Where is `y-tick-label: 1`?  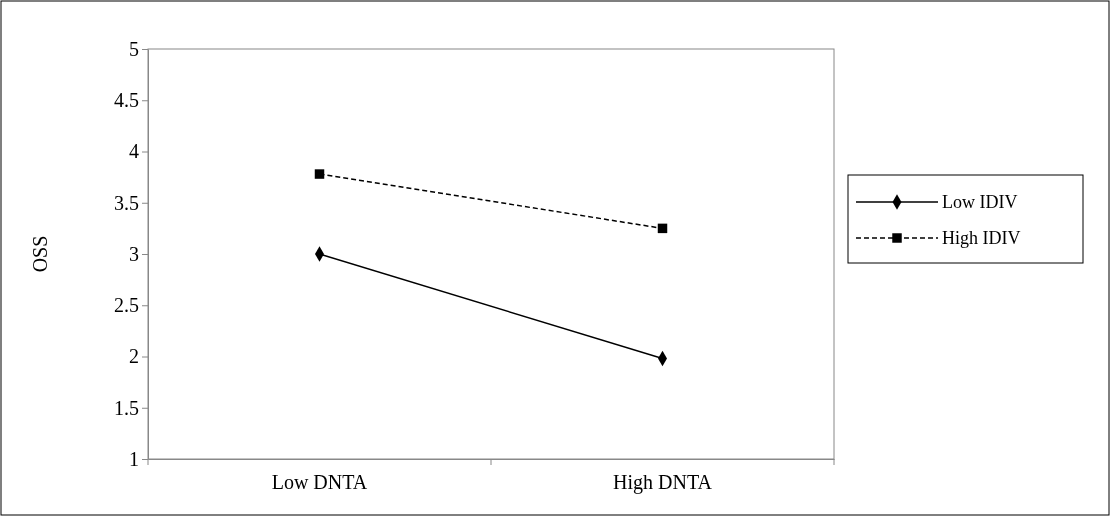 y-tick-label: 1 is located at coordinates (134, 458).